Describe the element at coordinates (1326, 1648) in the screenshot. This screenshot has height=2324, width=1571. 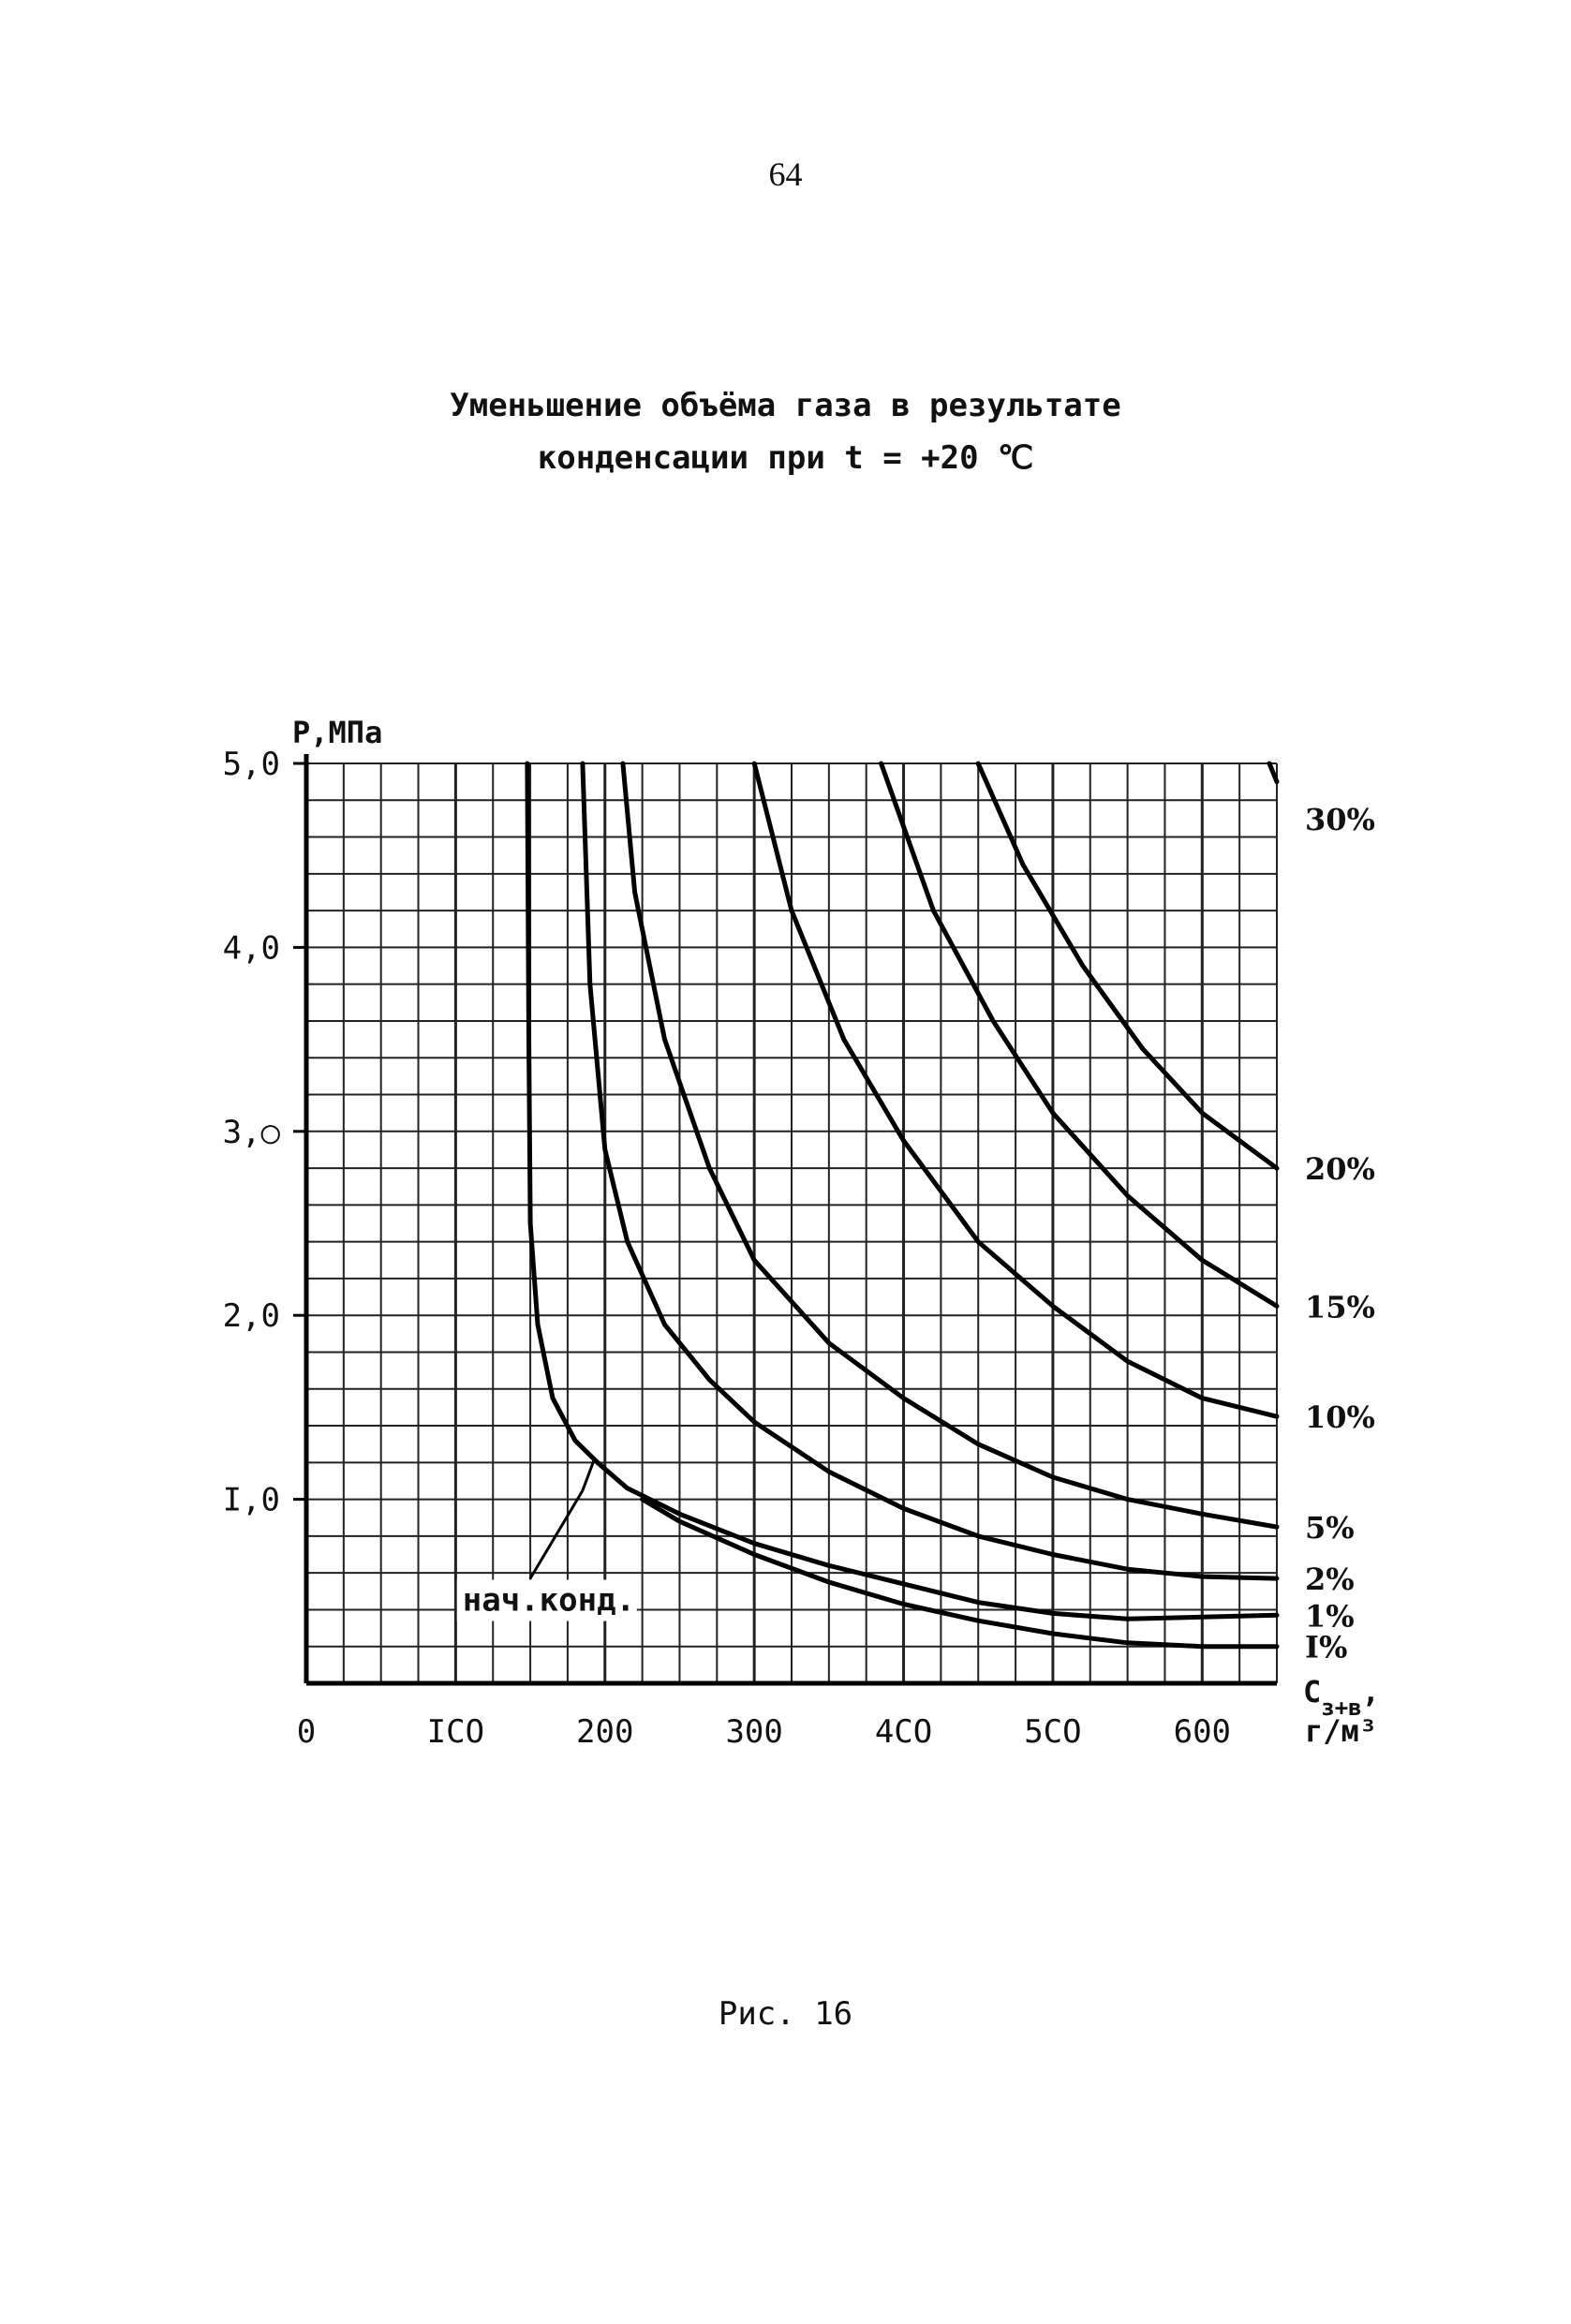
I see `series-label: I%` at that location.